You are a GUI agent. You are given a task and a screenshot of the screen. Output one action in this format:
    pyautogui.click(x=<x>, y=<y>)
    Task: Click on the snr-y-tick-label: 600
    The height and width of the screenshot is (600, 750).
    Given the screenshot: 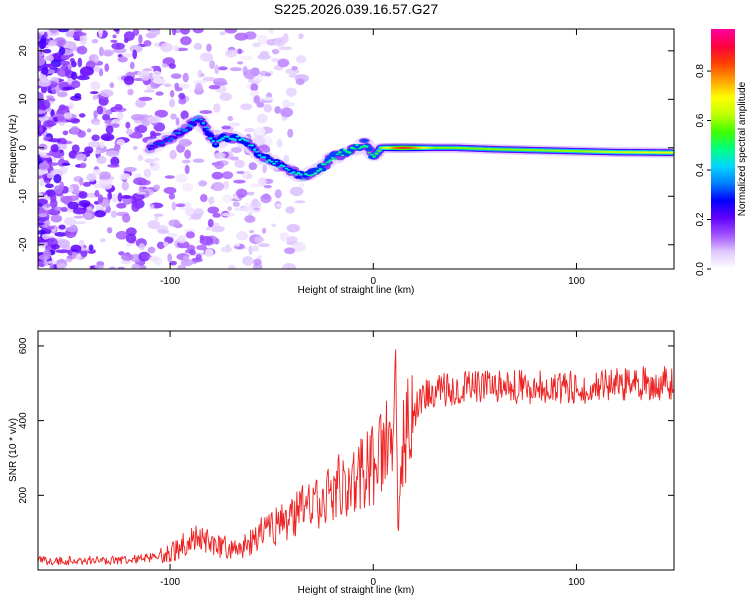 What is the action you would take?
    pyautogui.click(x=23, y=345)
    